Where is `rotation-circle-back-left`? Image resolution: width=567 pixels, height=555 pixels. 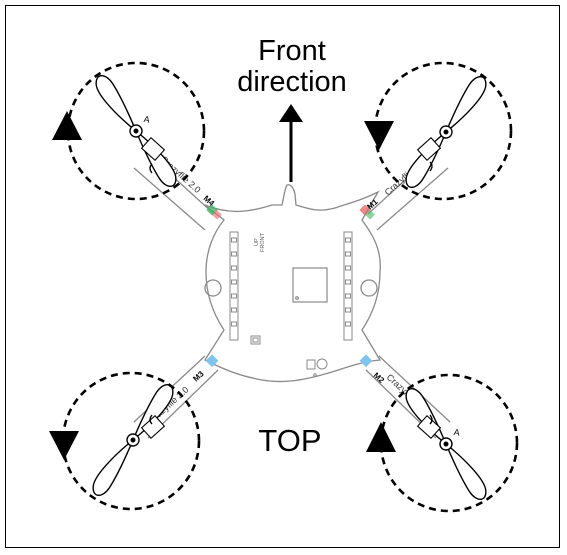
rotation-circle-back-left is located at coordinates (131, 441).